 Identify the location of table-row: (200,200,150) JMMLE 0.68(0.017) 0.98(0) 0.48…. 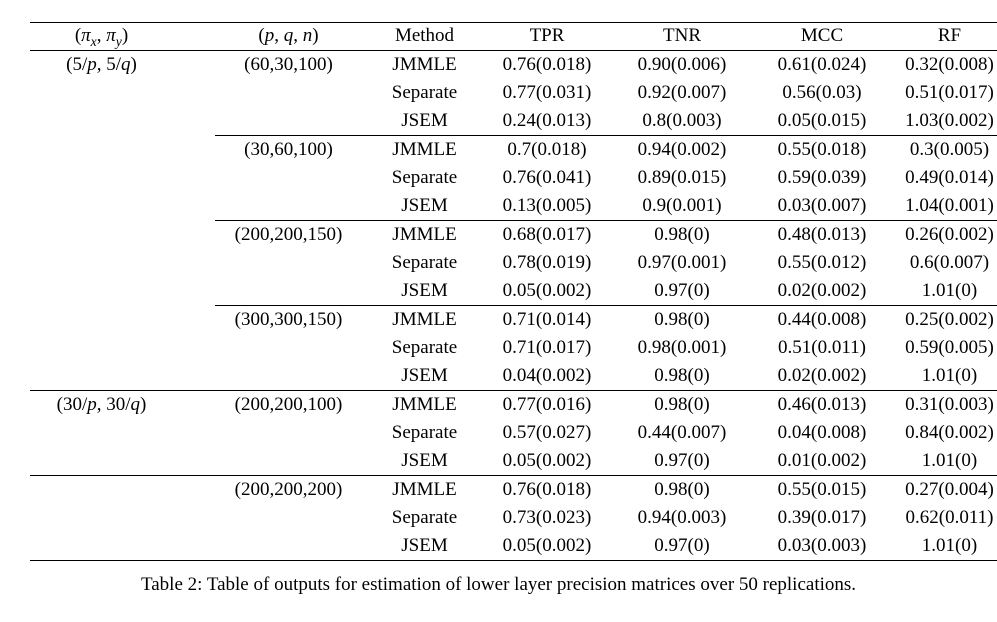
(513, 235).